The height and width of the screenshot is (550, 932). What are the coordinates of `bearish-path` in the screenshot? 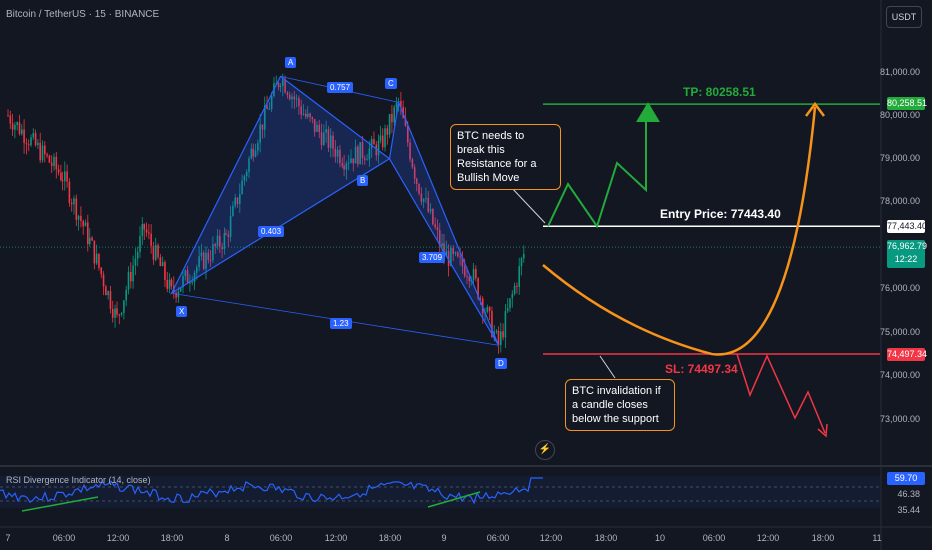 It's located at (781, 393).